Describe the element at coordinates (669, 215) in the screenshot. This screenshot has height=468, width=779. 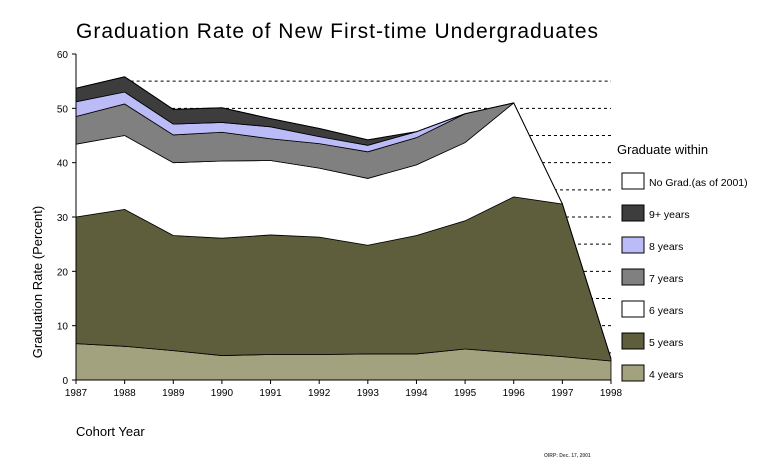
I see `legend-label: 9+ years` at that location.